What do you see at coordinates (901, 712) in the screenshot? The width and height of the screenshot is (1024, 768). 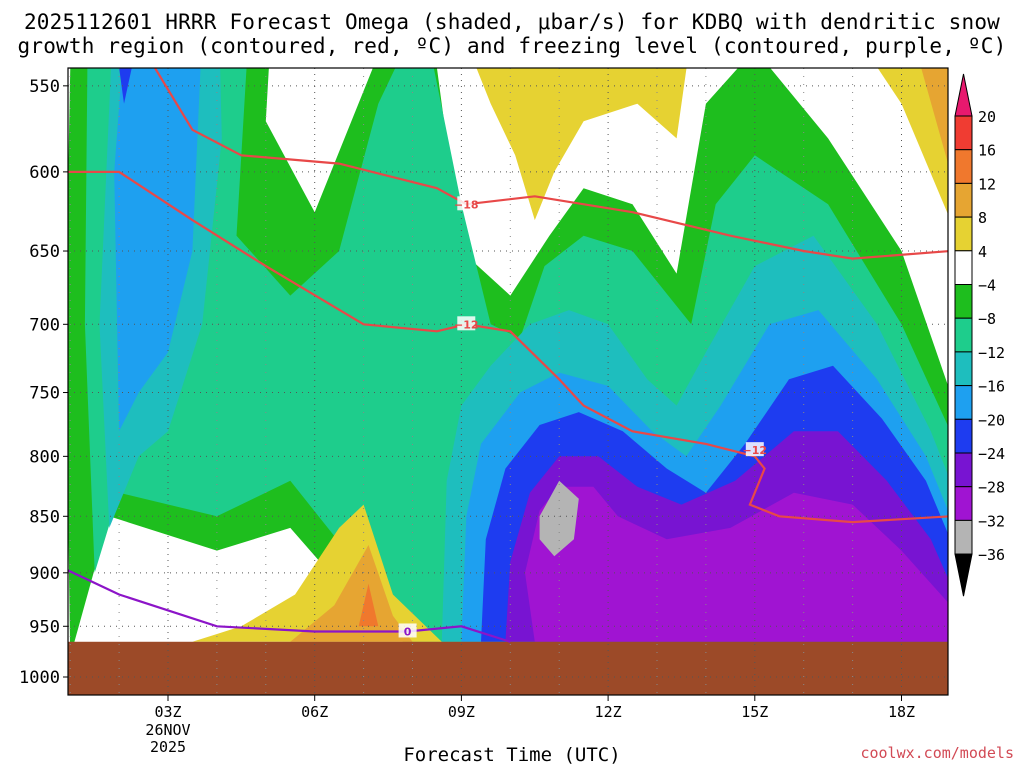 I see `x-tick-label-18Z: 18Z` at bounding box center [901, 712].